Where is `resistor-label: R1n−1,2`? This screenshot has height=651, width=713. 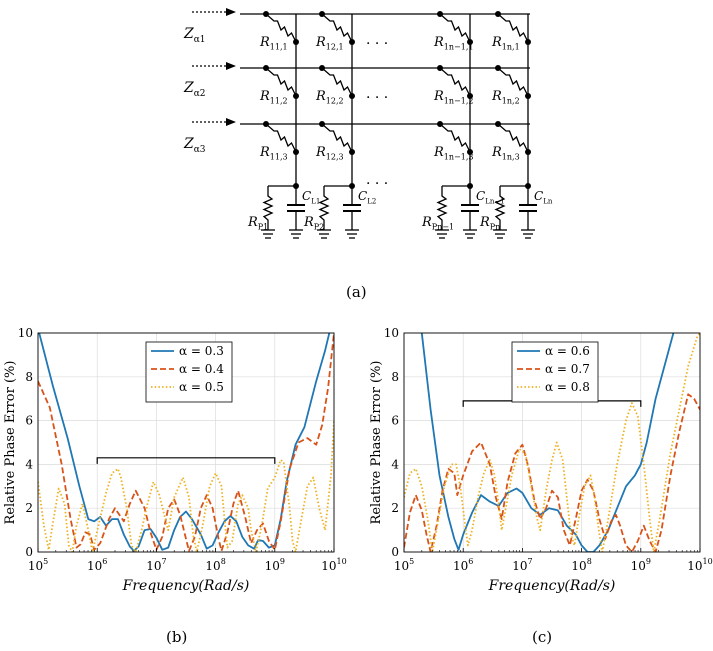
resistor-label: R1n−1,2 is located at coordinates (453, 97).